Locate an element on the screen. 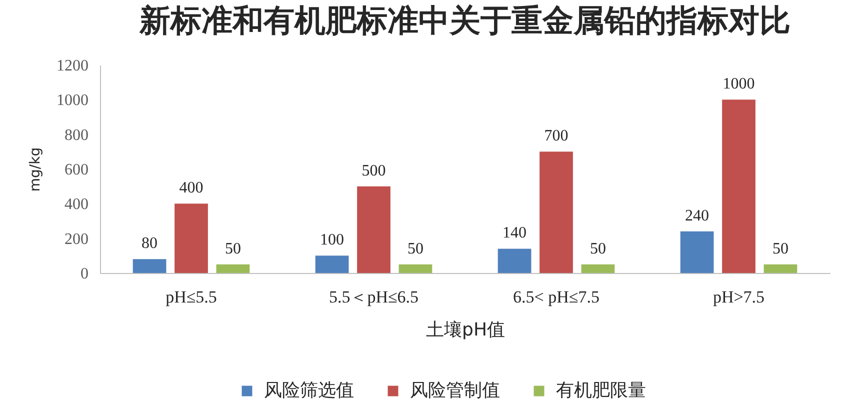 The height and width of the screenshot is (407, 845). y-axis-title: mg/kg is located at coordinates (36, 169).